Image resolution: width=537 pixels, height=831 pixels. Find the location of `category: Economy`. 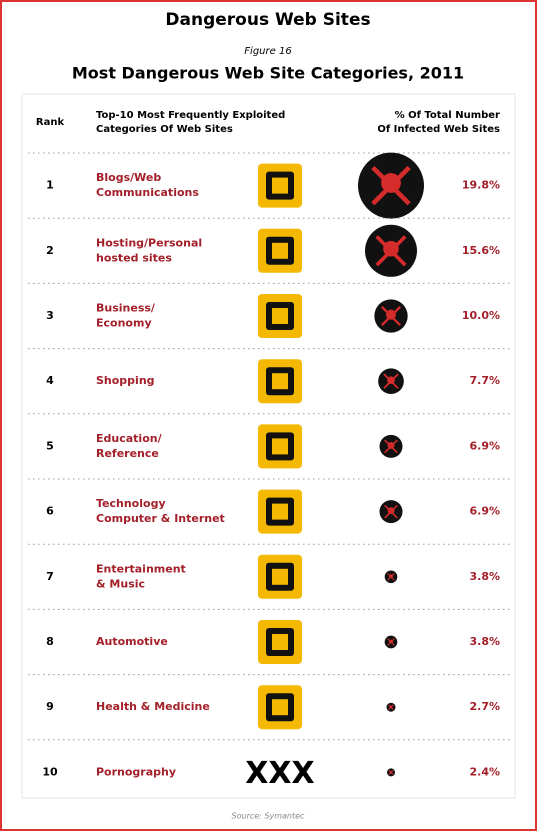

category: Economy is located at coordinates (124, 323).